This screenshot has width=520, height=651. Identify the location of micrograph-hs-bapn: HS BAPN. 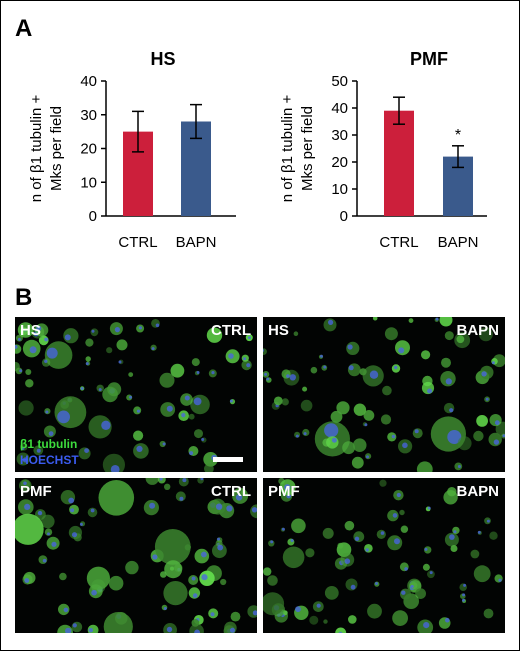
(384, 394).